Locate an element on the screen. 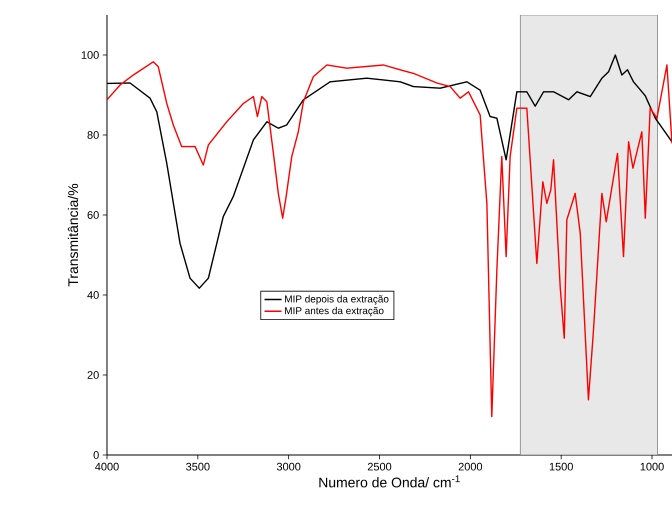 The image size is (672, 515). x-tick-label: 3000 is located at coordinates (288, 466).